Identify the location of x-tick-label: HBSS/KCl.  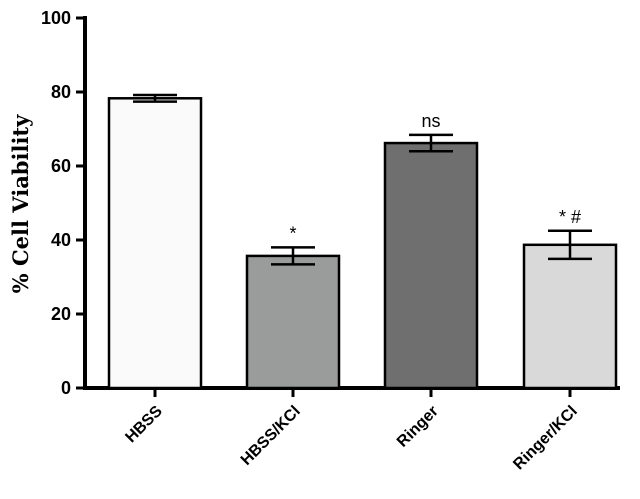
(271, 436).